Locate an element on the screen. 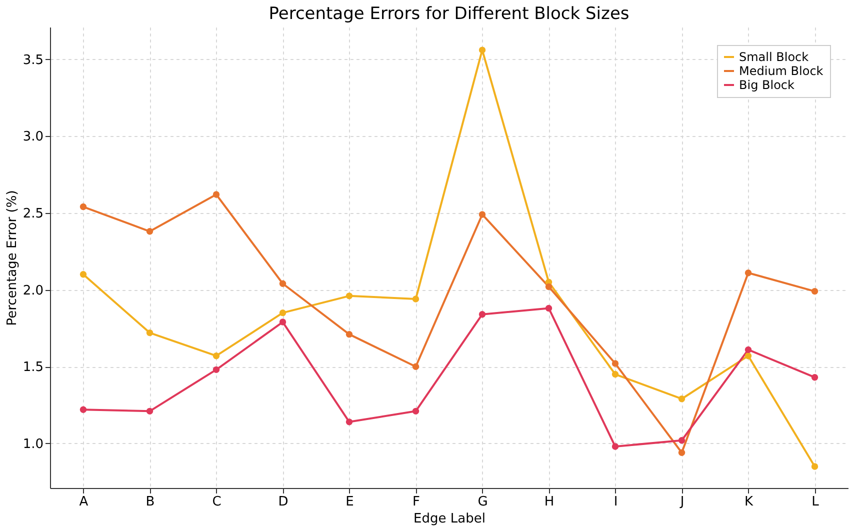  x-tick-label: H is located at coordinates (549, 502).